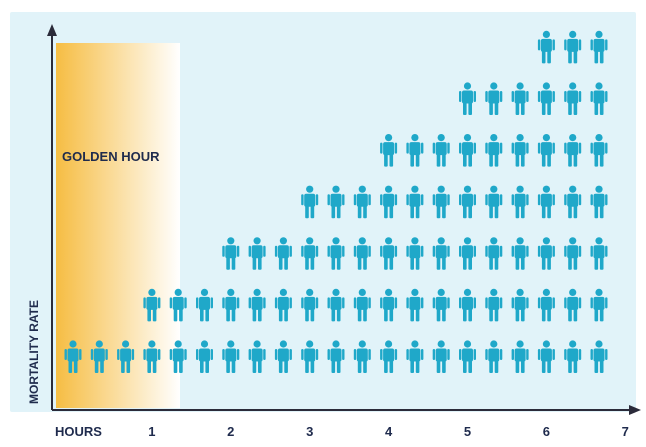 The height and width of the screenshot is (447, 646). Describe the element at coordinates (52, 30) in the screenshot. I see `y-axis-arrow` at that location.